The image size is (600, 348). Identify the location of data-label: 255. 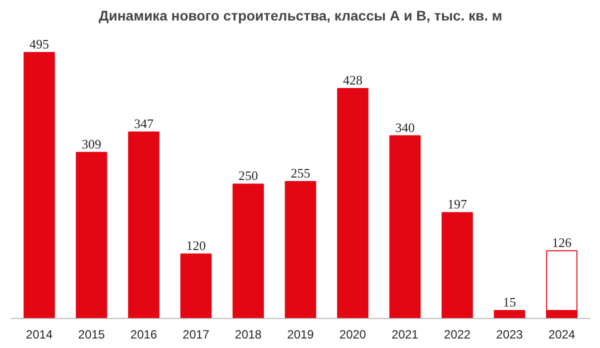
(300, 172).